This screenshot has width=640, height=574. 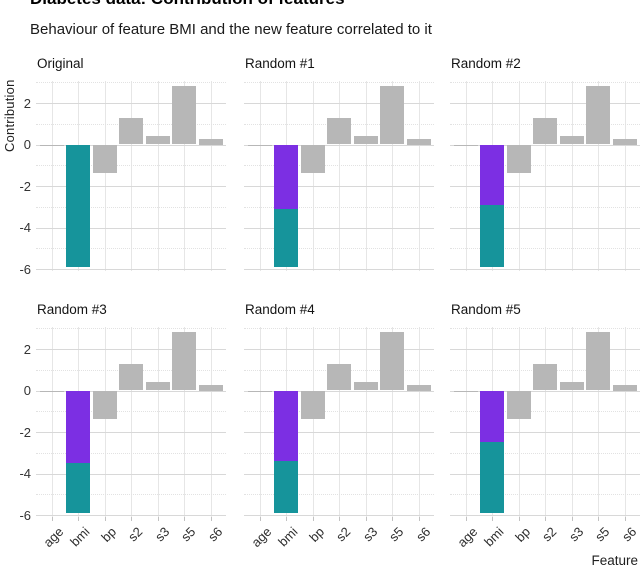 What do you see at coordinates (60, 63) in the screenshot?
I see `facet-strip-label-original: Original` at bounding box center [60, 63].